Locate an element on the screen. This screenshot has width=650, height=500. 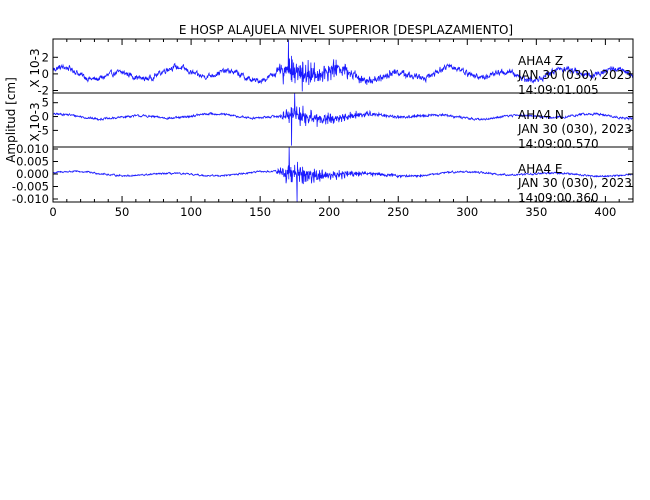
y-tick-label: -2 is located at coordinates (43, 91).